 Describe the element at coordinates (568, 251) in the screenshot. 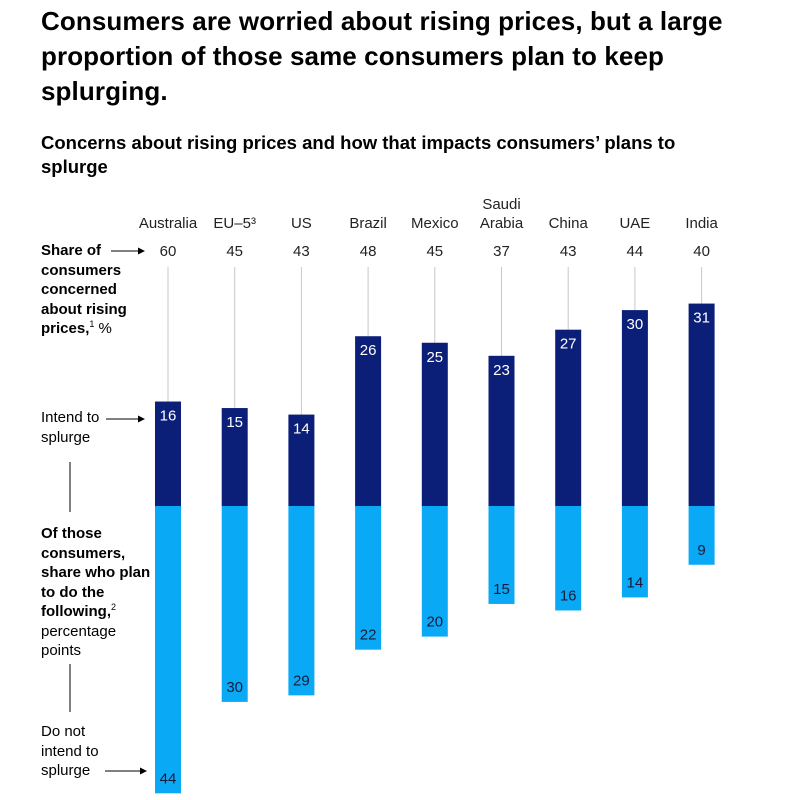

I see `share-value-china: 43` at that location.